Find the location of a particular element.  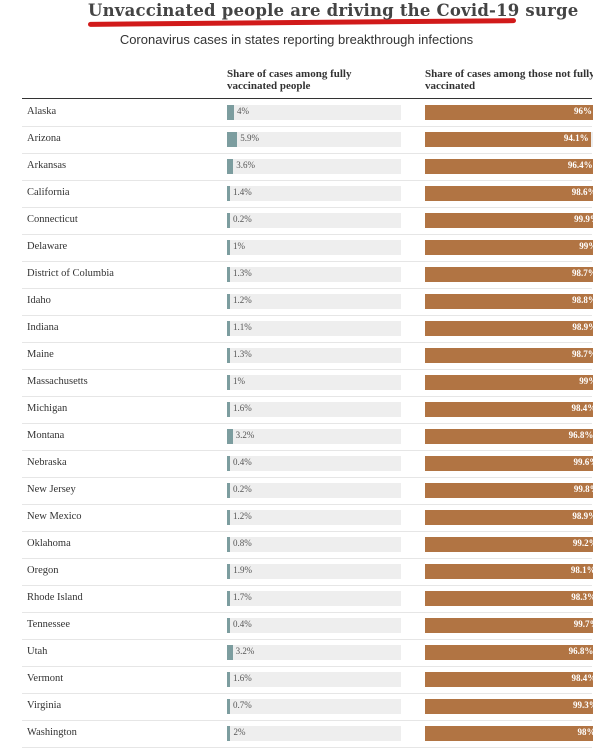

table-row: Maine 1.3% 98.7% is located at coordinates (307, 356).